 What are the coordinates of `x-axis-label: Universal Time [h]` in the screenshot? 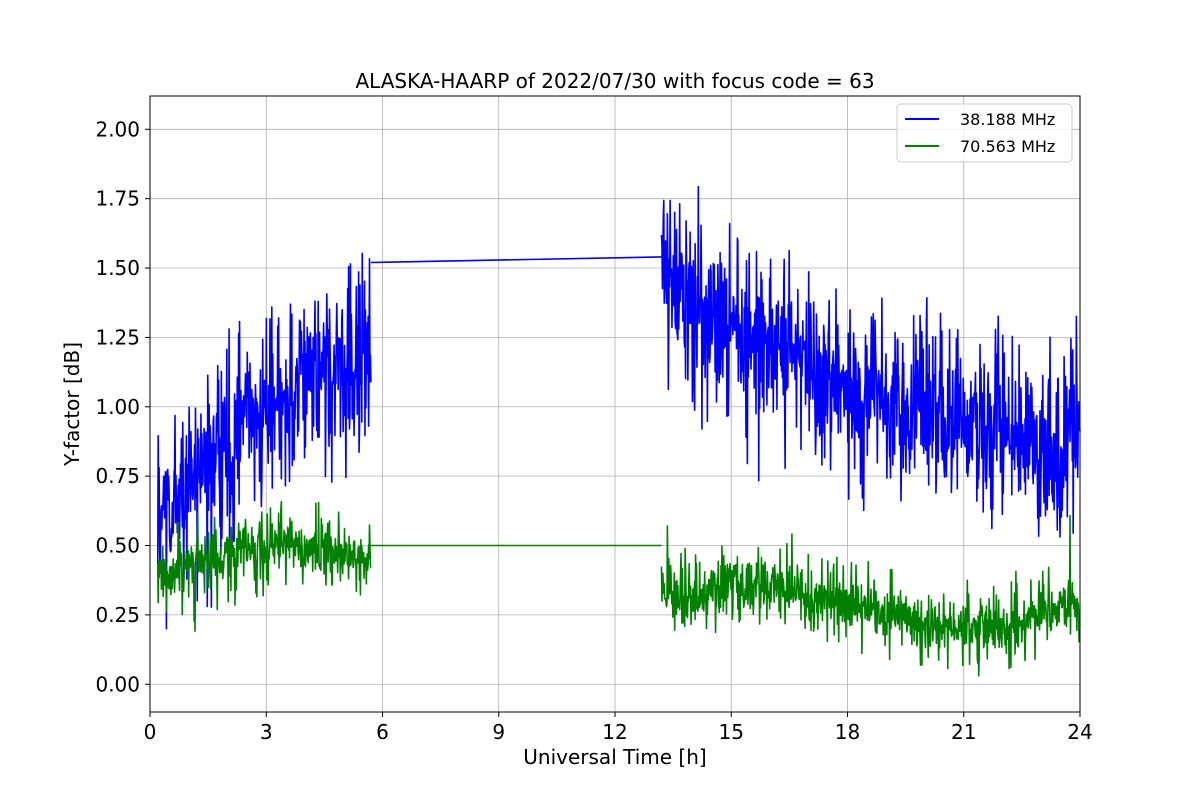 It's located at (614, 757).